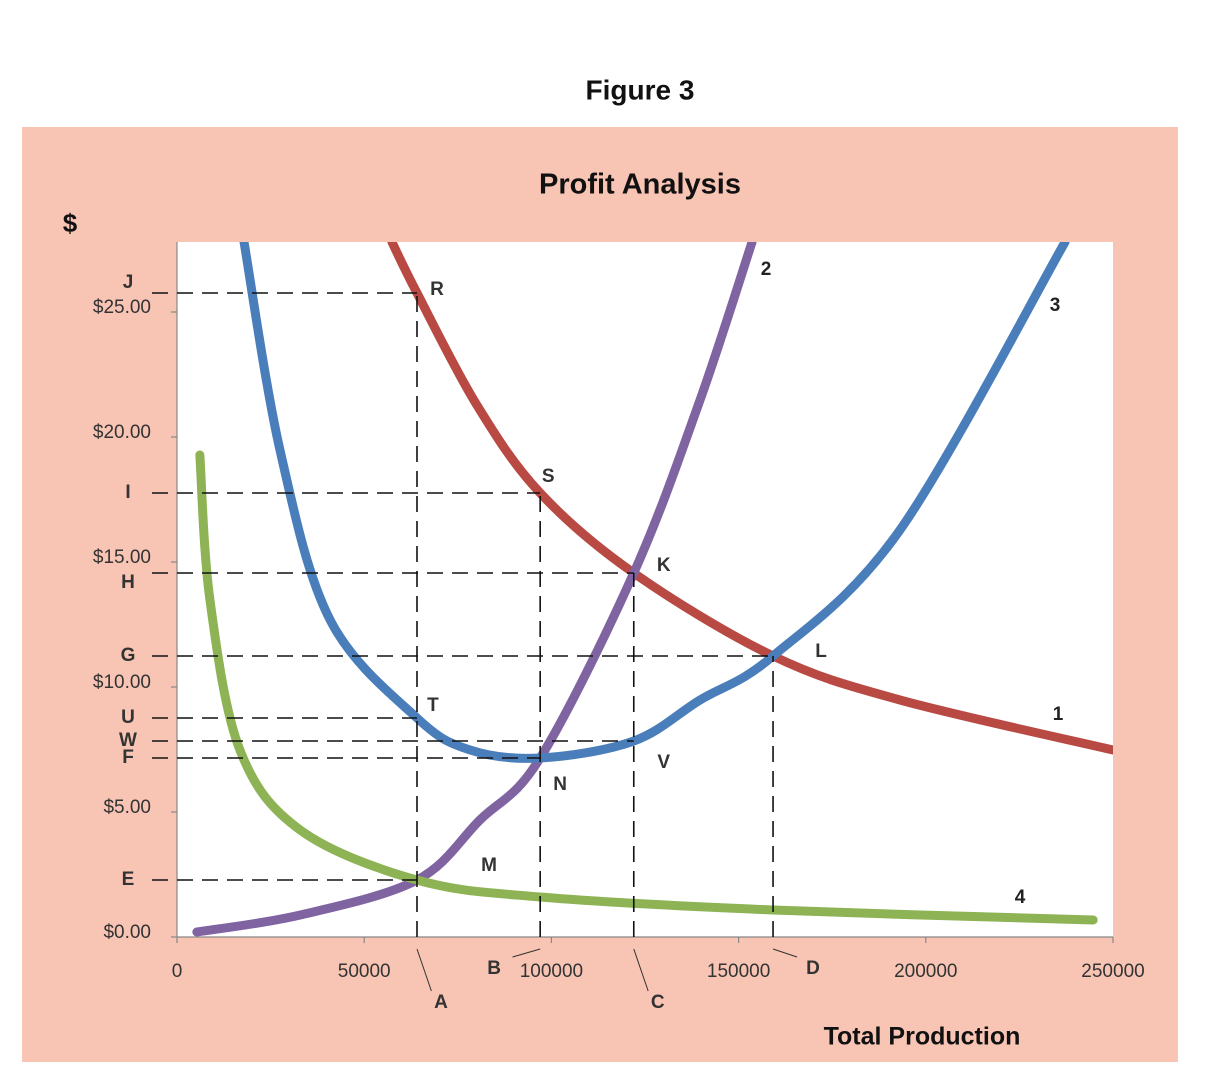 This screenshot has height=1086, width=1206. Describe the element at coordinates (1112, 971) in the screenshot. I see `x-tick-label: 250000` at that location.